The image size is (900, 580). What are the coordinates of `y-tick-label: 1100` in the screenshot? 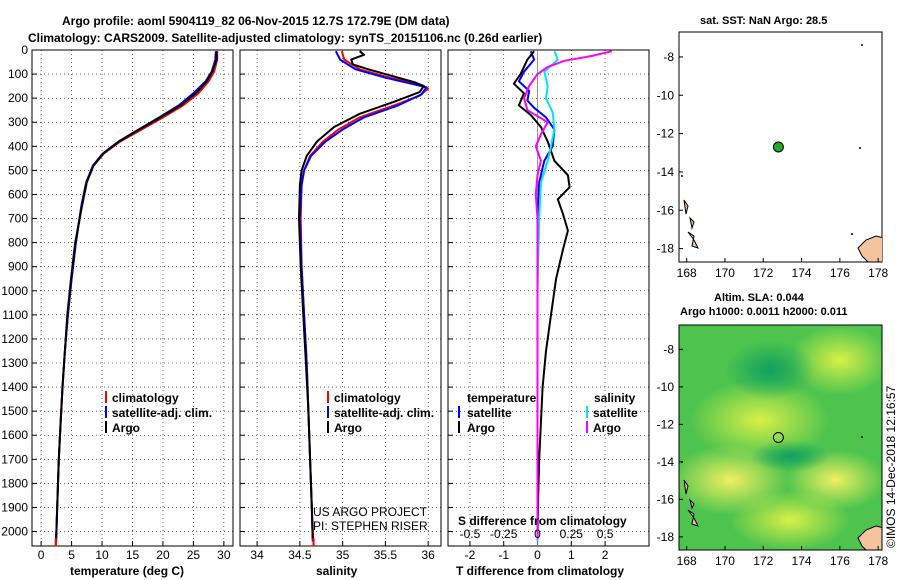 It's located at (15, 315).